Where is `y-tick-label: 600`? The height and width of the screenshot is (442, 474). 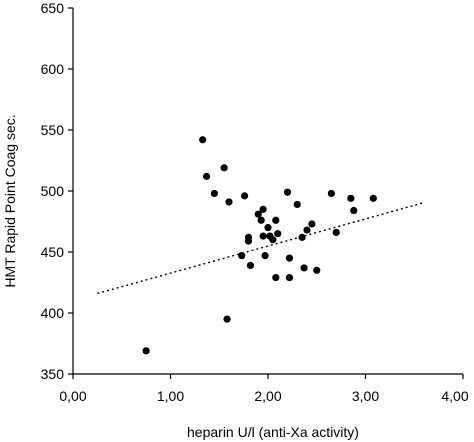
y-tick-label: 600 is located at coordinates (53, 69).